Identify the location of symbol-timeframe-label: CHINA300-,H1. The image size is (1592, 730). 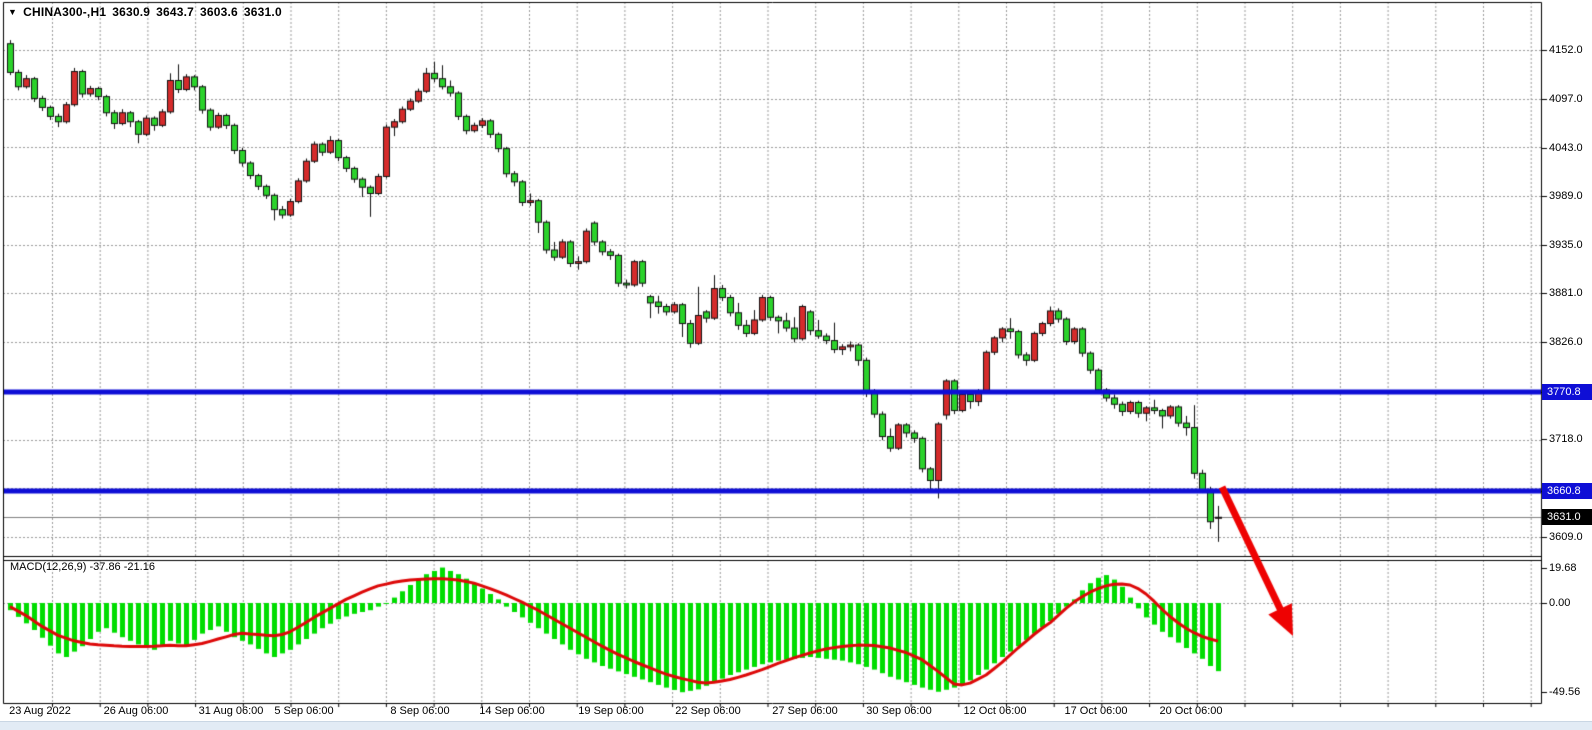
(65, 12).